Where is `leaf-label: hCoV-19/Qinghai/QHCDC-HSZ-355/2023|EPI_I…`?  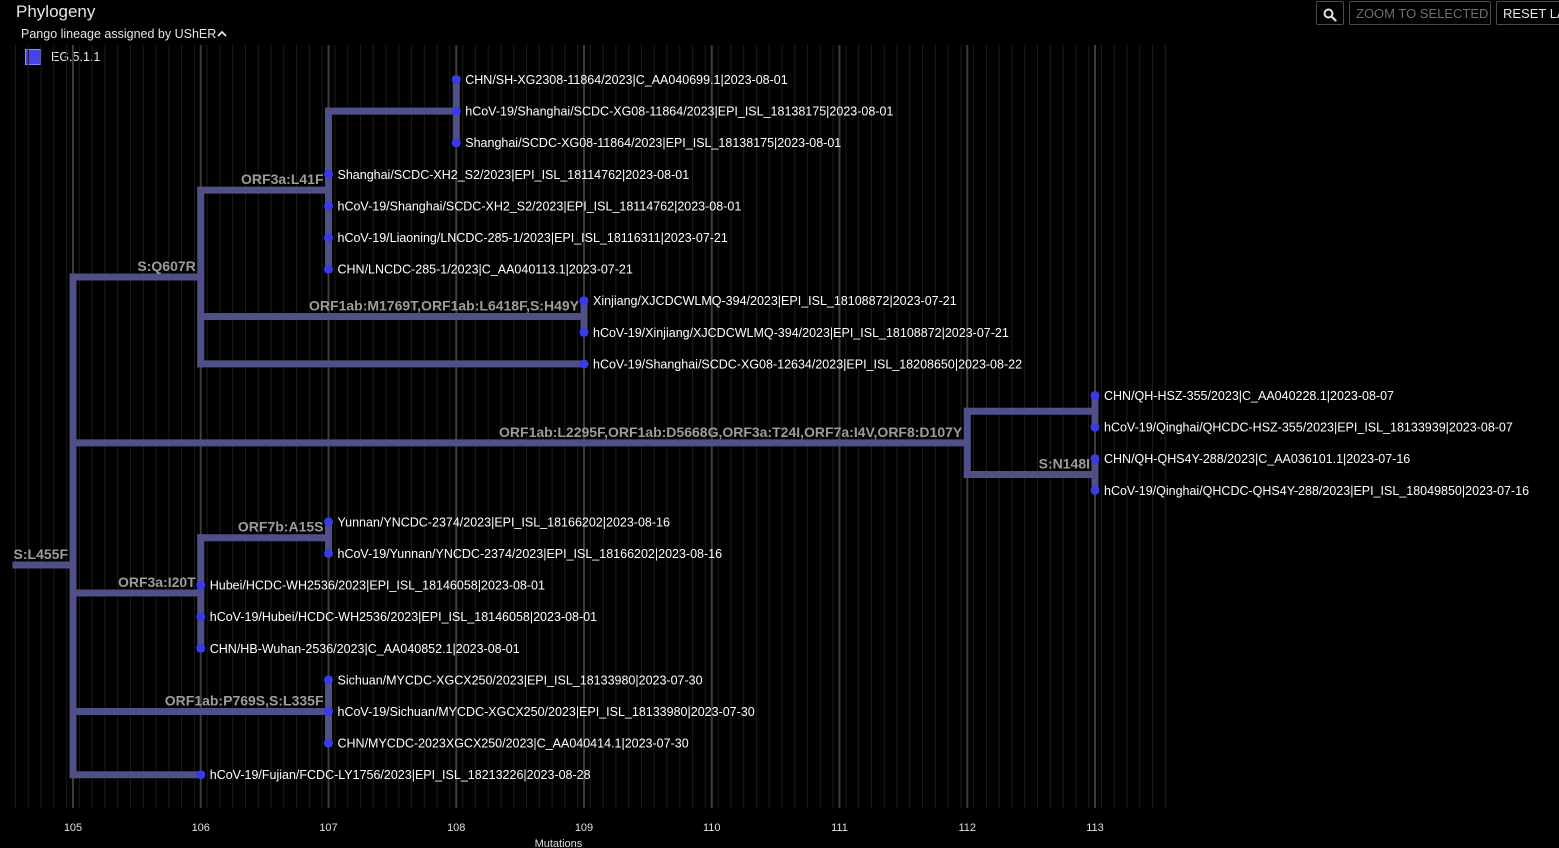
leaf-label: hCoV-19/Qinghai/QHCDC-HSZ-355/2023|EPI_I… is located at coordinates (1308, 428).